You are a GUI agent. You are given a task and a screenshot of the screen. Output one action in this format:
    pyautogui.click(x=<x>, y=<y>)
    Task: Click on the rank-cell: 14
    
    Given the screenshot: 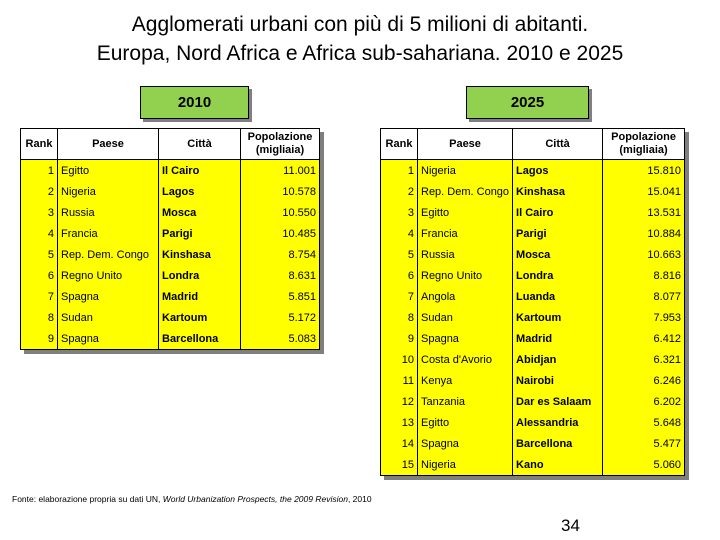 What is the action you would take?
    pyautogui.click(x=399, y=443)
    